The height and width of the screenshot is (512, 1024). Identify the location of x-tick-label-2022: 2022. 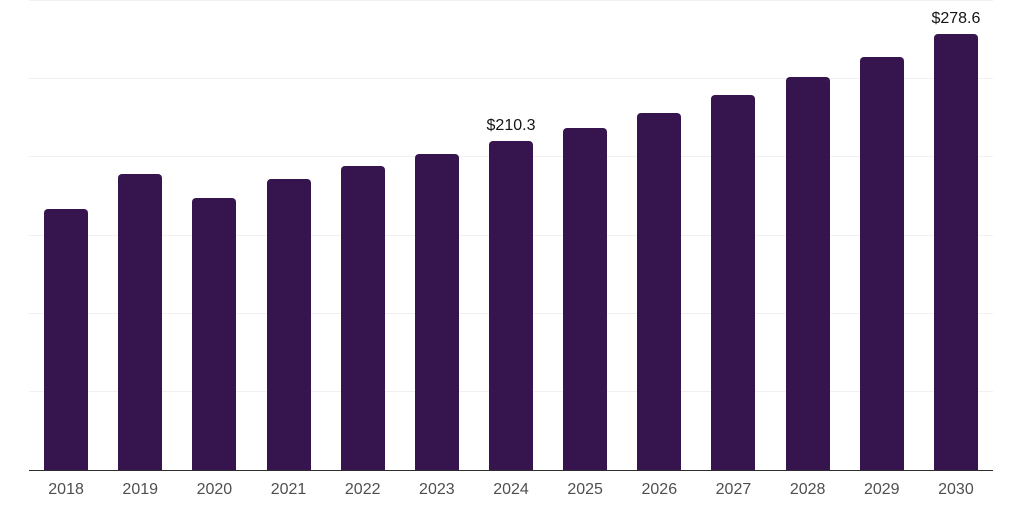
(362, 489).